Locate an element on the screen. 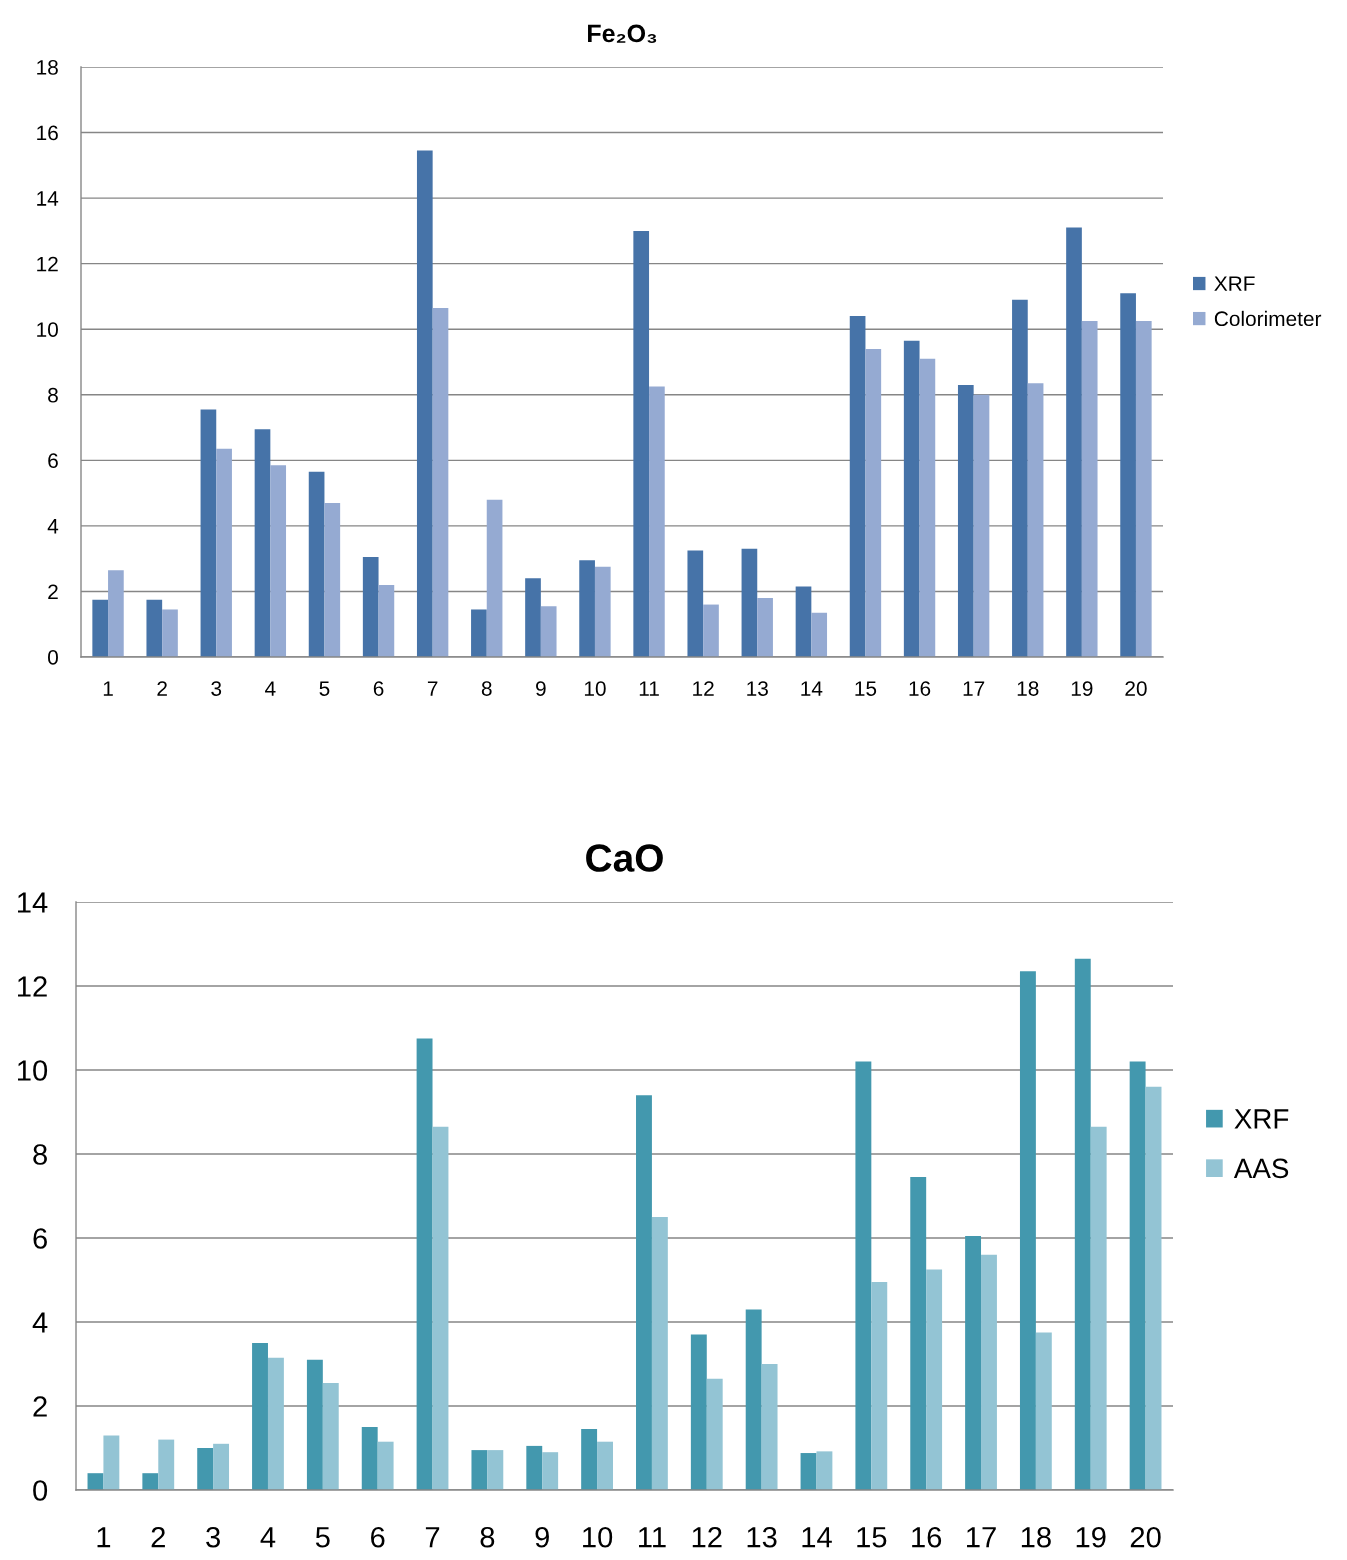  legend-label: Colorimeter is located at coordinates (1268, 318).